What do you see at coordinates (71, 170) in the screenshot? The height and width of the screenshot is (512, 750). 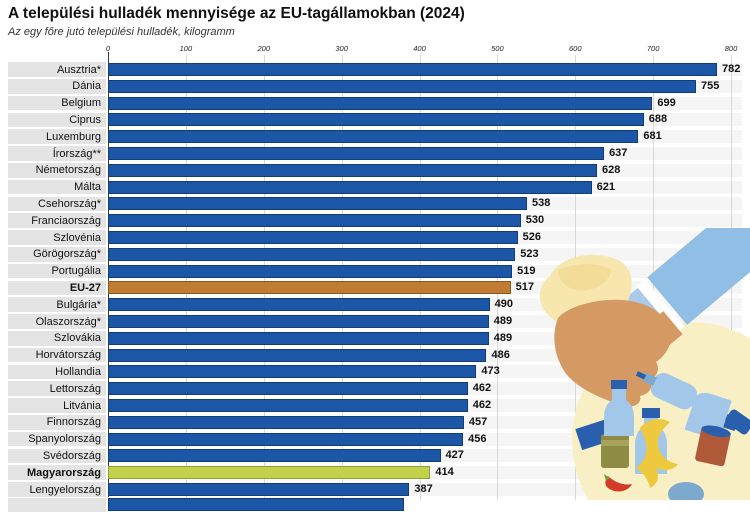 I see `country-label: Németország` at bounding box center [71, 170].